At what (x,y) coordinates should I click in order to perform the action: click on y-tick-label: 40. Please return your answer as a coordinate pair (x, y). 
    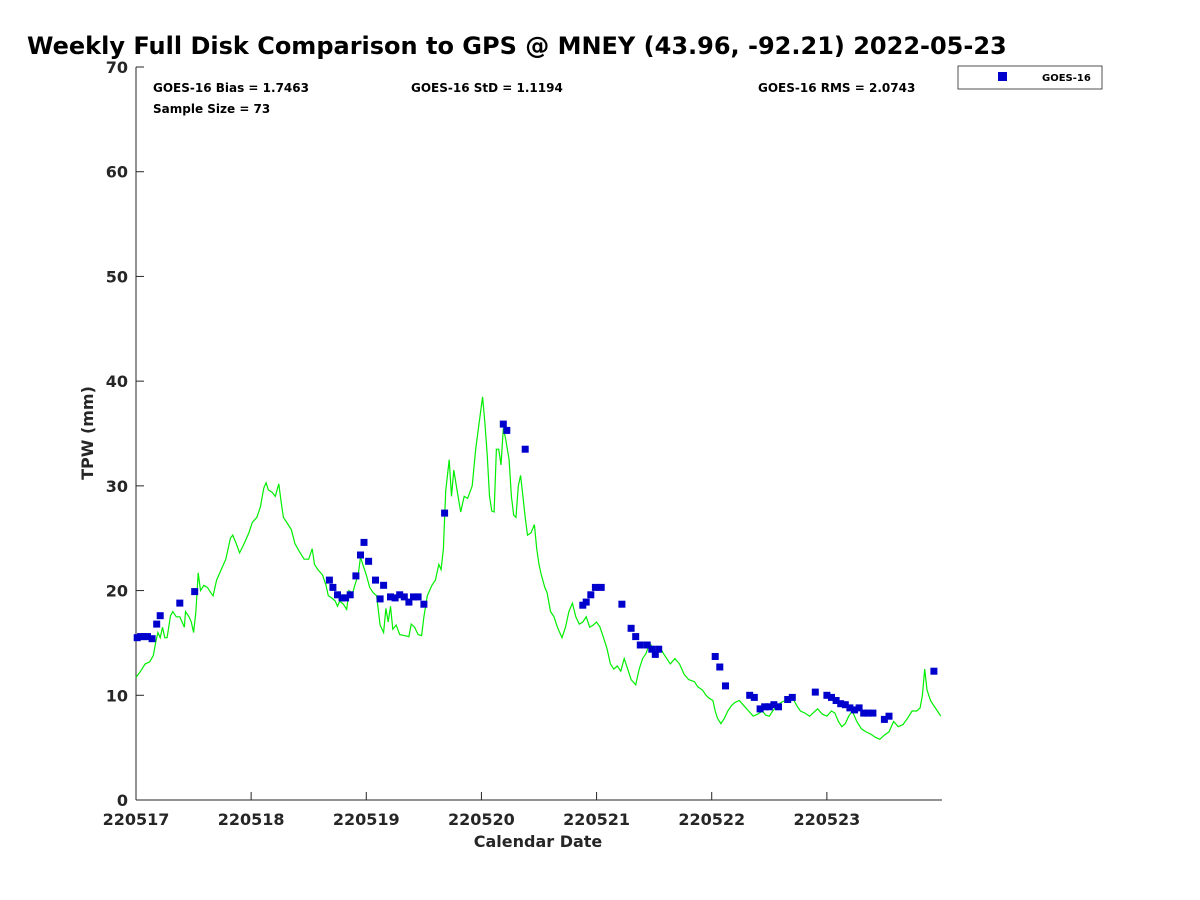
    Looking at the image, I should click on (117, 381).